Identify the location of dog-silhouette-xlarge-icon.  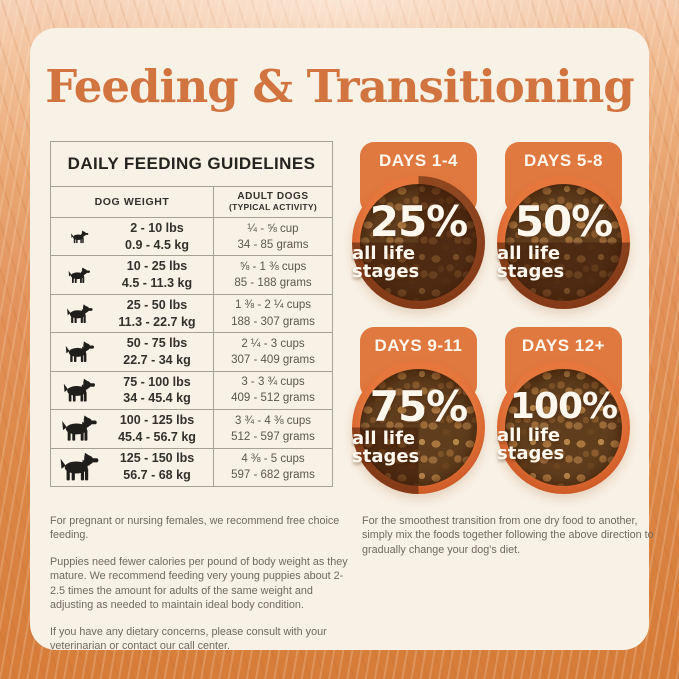
(79, 390).